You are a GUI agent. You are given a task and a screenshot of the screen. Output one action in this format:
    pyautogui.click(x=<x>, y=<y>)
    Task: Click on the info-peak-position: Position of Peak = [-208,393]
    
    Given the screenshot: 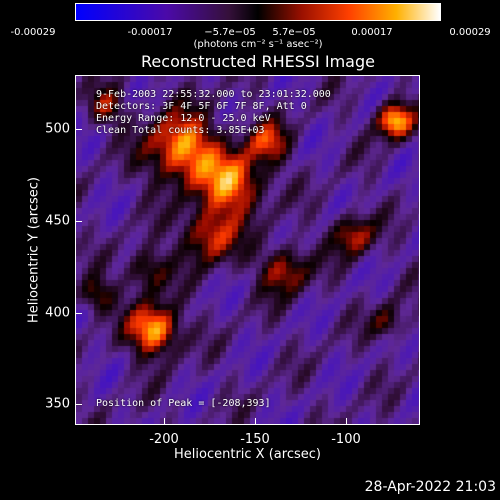 What is the action you would take?
    pyautogui.click(x=183, y=403)
    